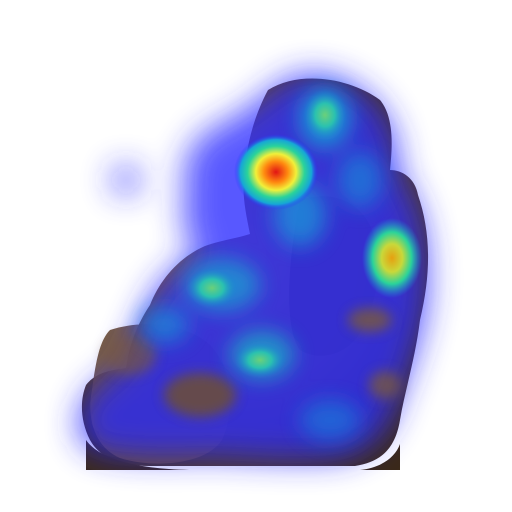 The height and width of the screenshot is (512, 512). What do you see at coordinates (252, 362) in the screenshot?
I see `heatmap-gaps` at bounding box center [252, 362].